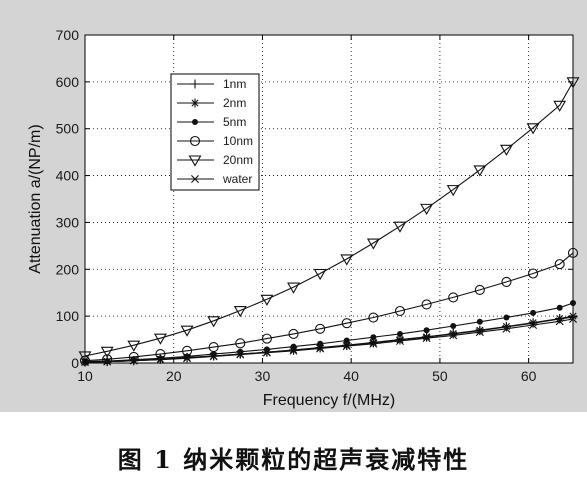  What do you see at coordinates (237, 179) in the screenshot?
I see `legend-label: water` at bounding box center [237, 179].